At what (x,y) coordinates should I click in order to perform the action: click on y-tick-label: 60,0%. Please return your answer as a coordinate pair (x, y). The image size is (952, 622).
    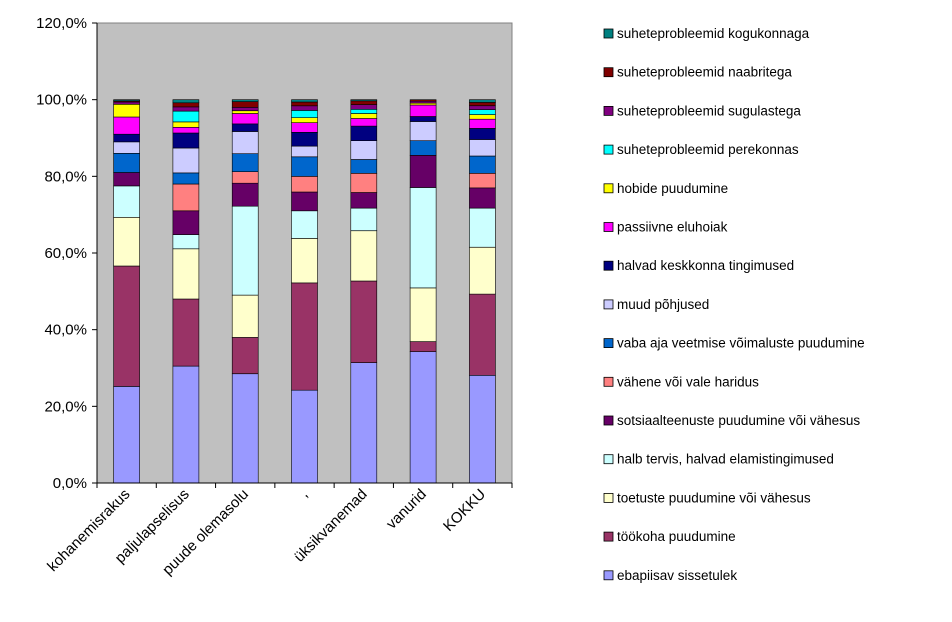
    Looking at the image, I should click on (65, 253).